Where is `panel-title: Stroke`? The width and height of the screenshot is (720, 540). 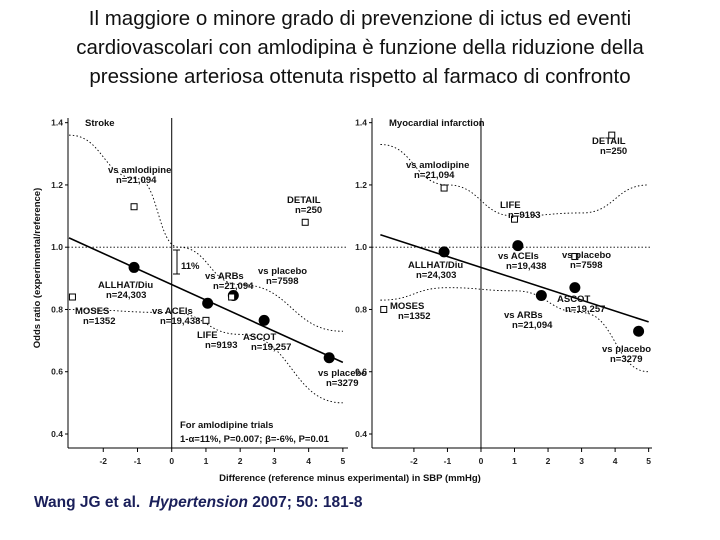
panel-title: Stroke is located at coordinates (100, 123).